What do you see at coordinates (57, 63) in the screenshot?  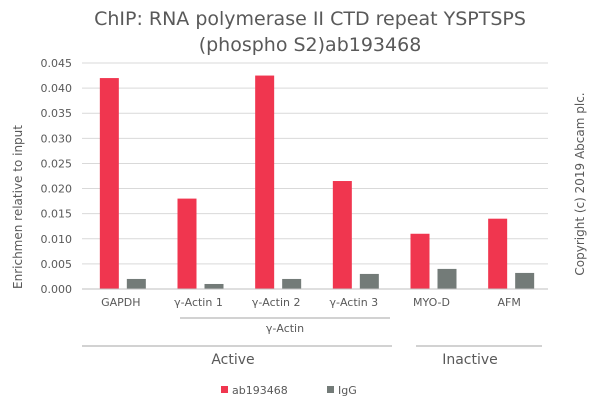 I see `y-tick-label: 0.045` at bounding box center [57, 63].